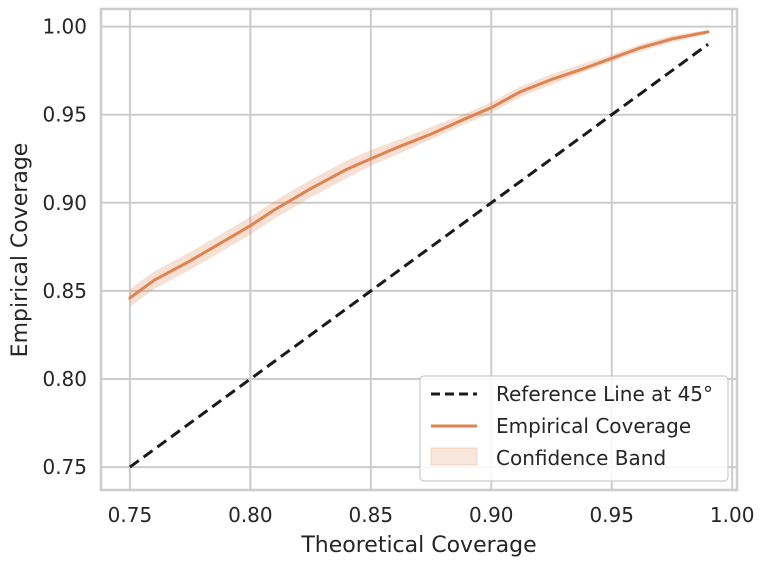 Image resolution: width=765 pixels, height=566 pixels. I want to click on x-tick-label: 1.00, so click(732, 515).